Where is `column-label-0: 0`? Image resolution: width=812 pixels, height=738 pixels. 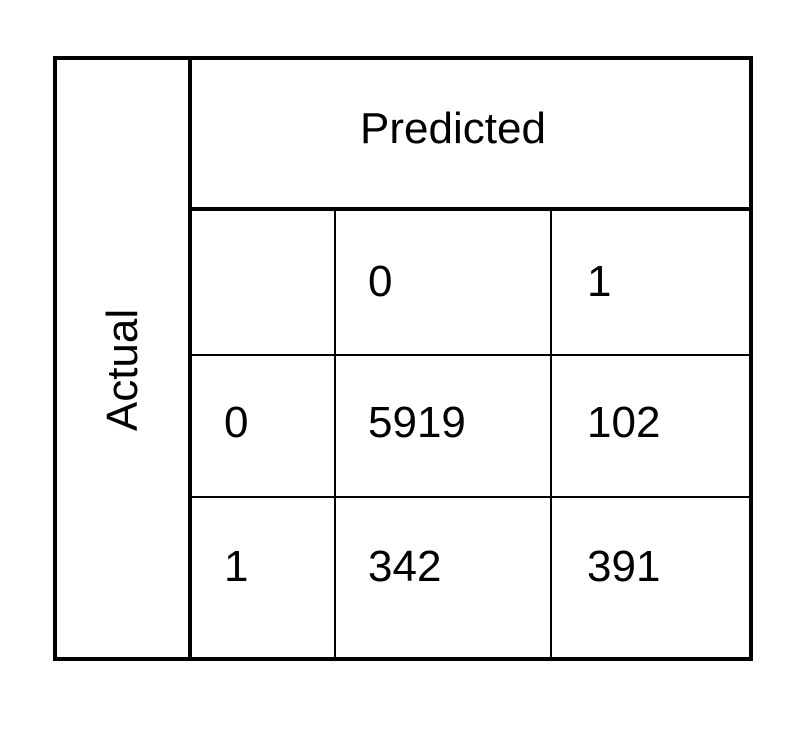 column-label-0: 0 is located at coordinates (380, 281).